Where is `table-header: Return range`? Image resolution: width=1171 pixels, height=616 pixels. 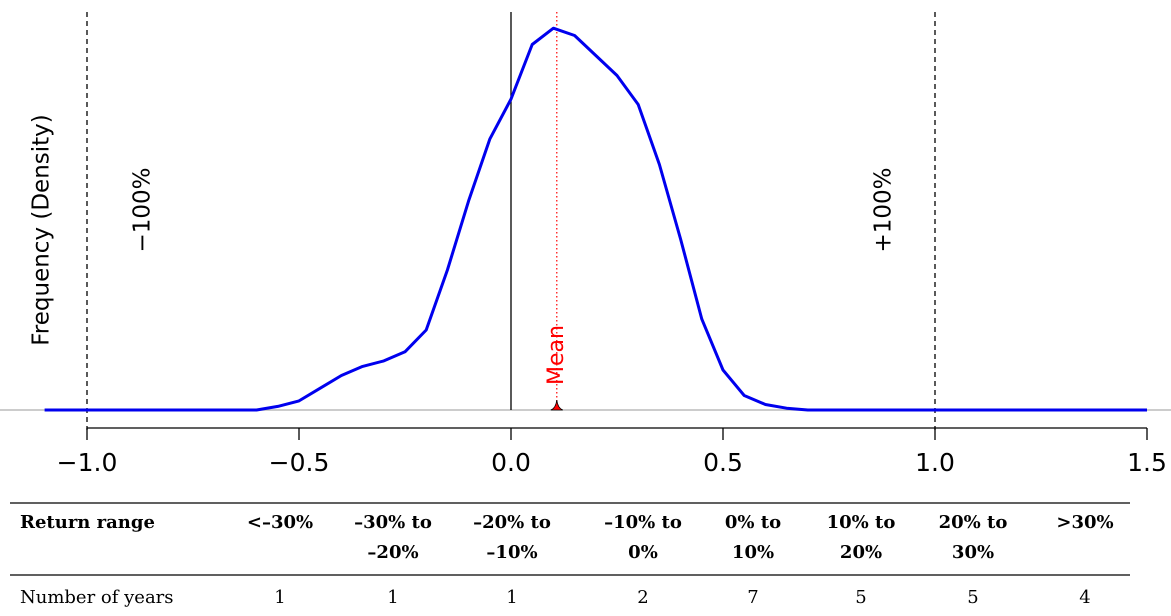
table-header: Return range is located at coordinates (87, 522).